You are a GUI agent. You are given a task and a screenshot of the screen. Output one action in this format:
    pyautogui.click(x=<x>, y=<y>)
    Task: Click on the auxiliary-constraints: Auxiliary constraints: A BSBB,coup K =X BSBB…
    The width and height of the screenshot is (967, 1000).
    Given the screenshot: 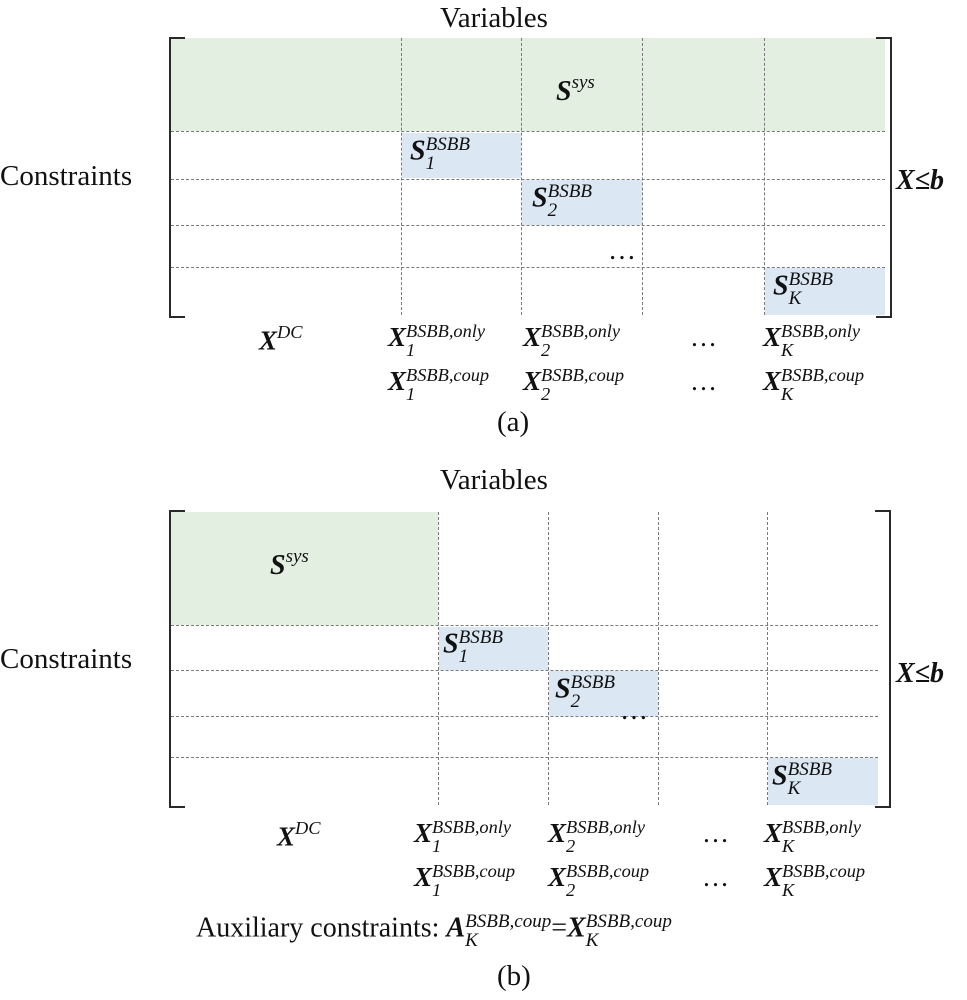 What is the action you would take?
    pyautogui.click(x=434, y=931)
    